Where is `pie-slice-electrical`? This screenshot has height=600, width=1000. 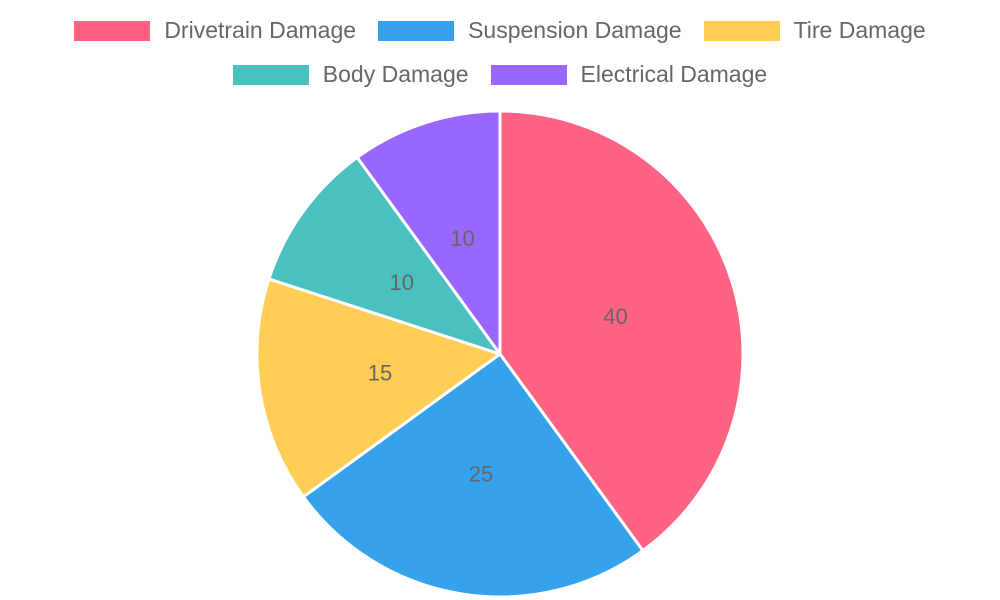 pie-slice-electrical is located at coordinates (428, 232).